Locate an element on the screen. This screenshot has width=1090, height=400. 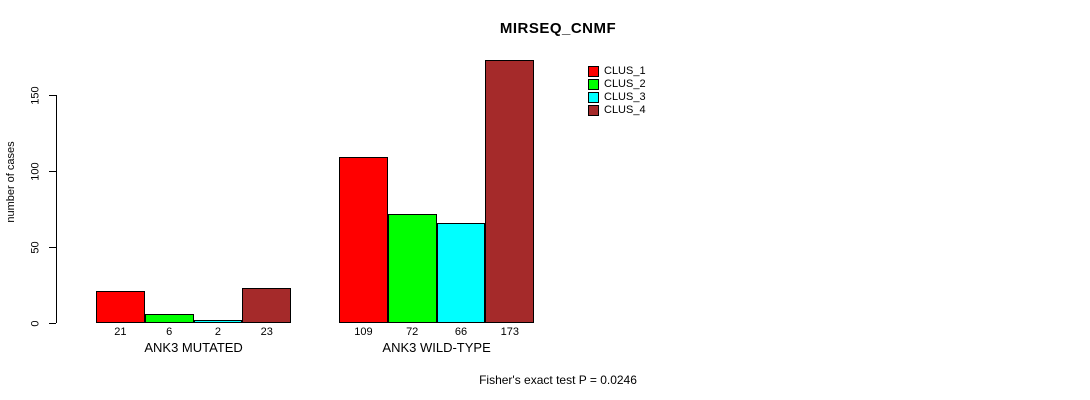
y-tick-label: 50 is located at coordinates (35, 247).